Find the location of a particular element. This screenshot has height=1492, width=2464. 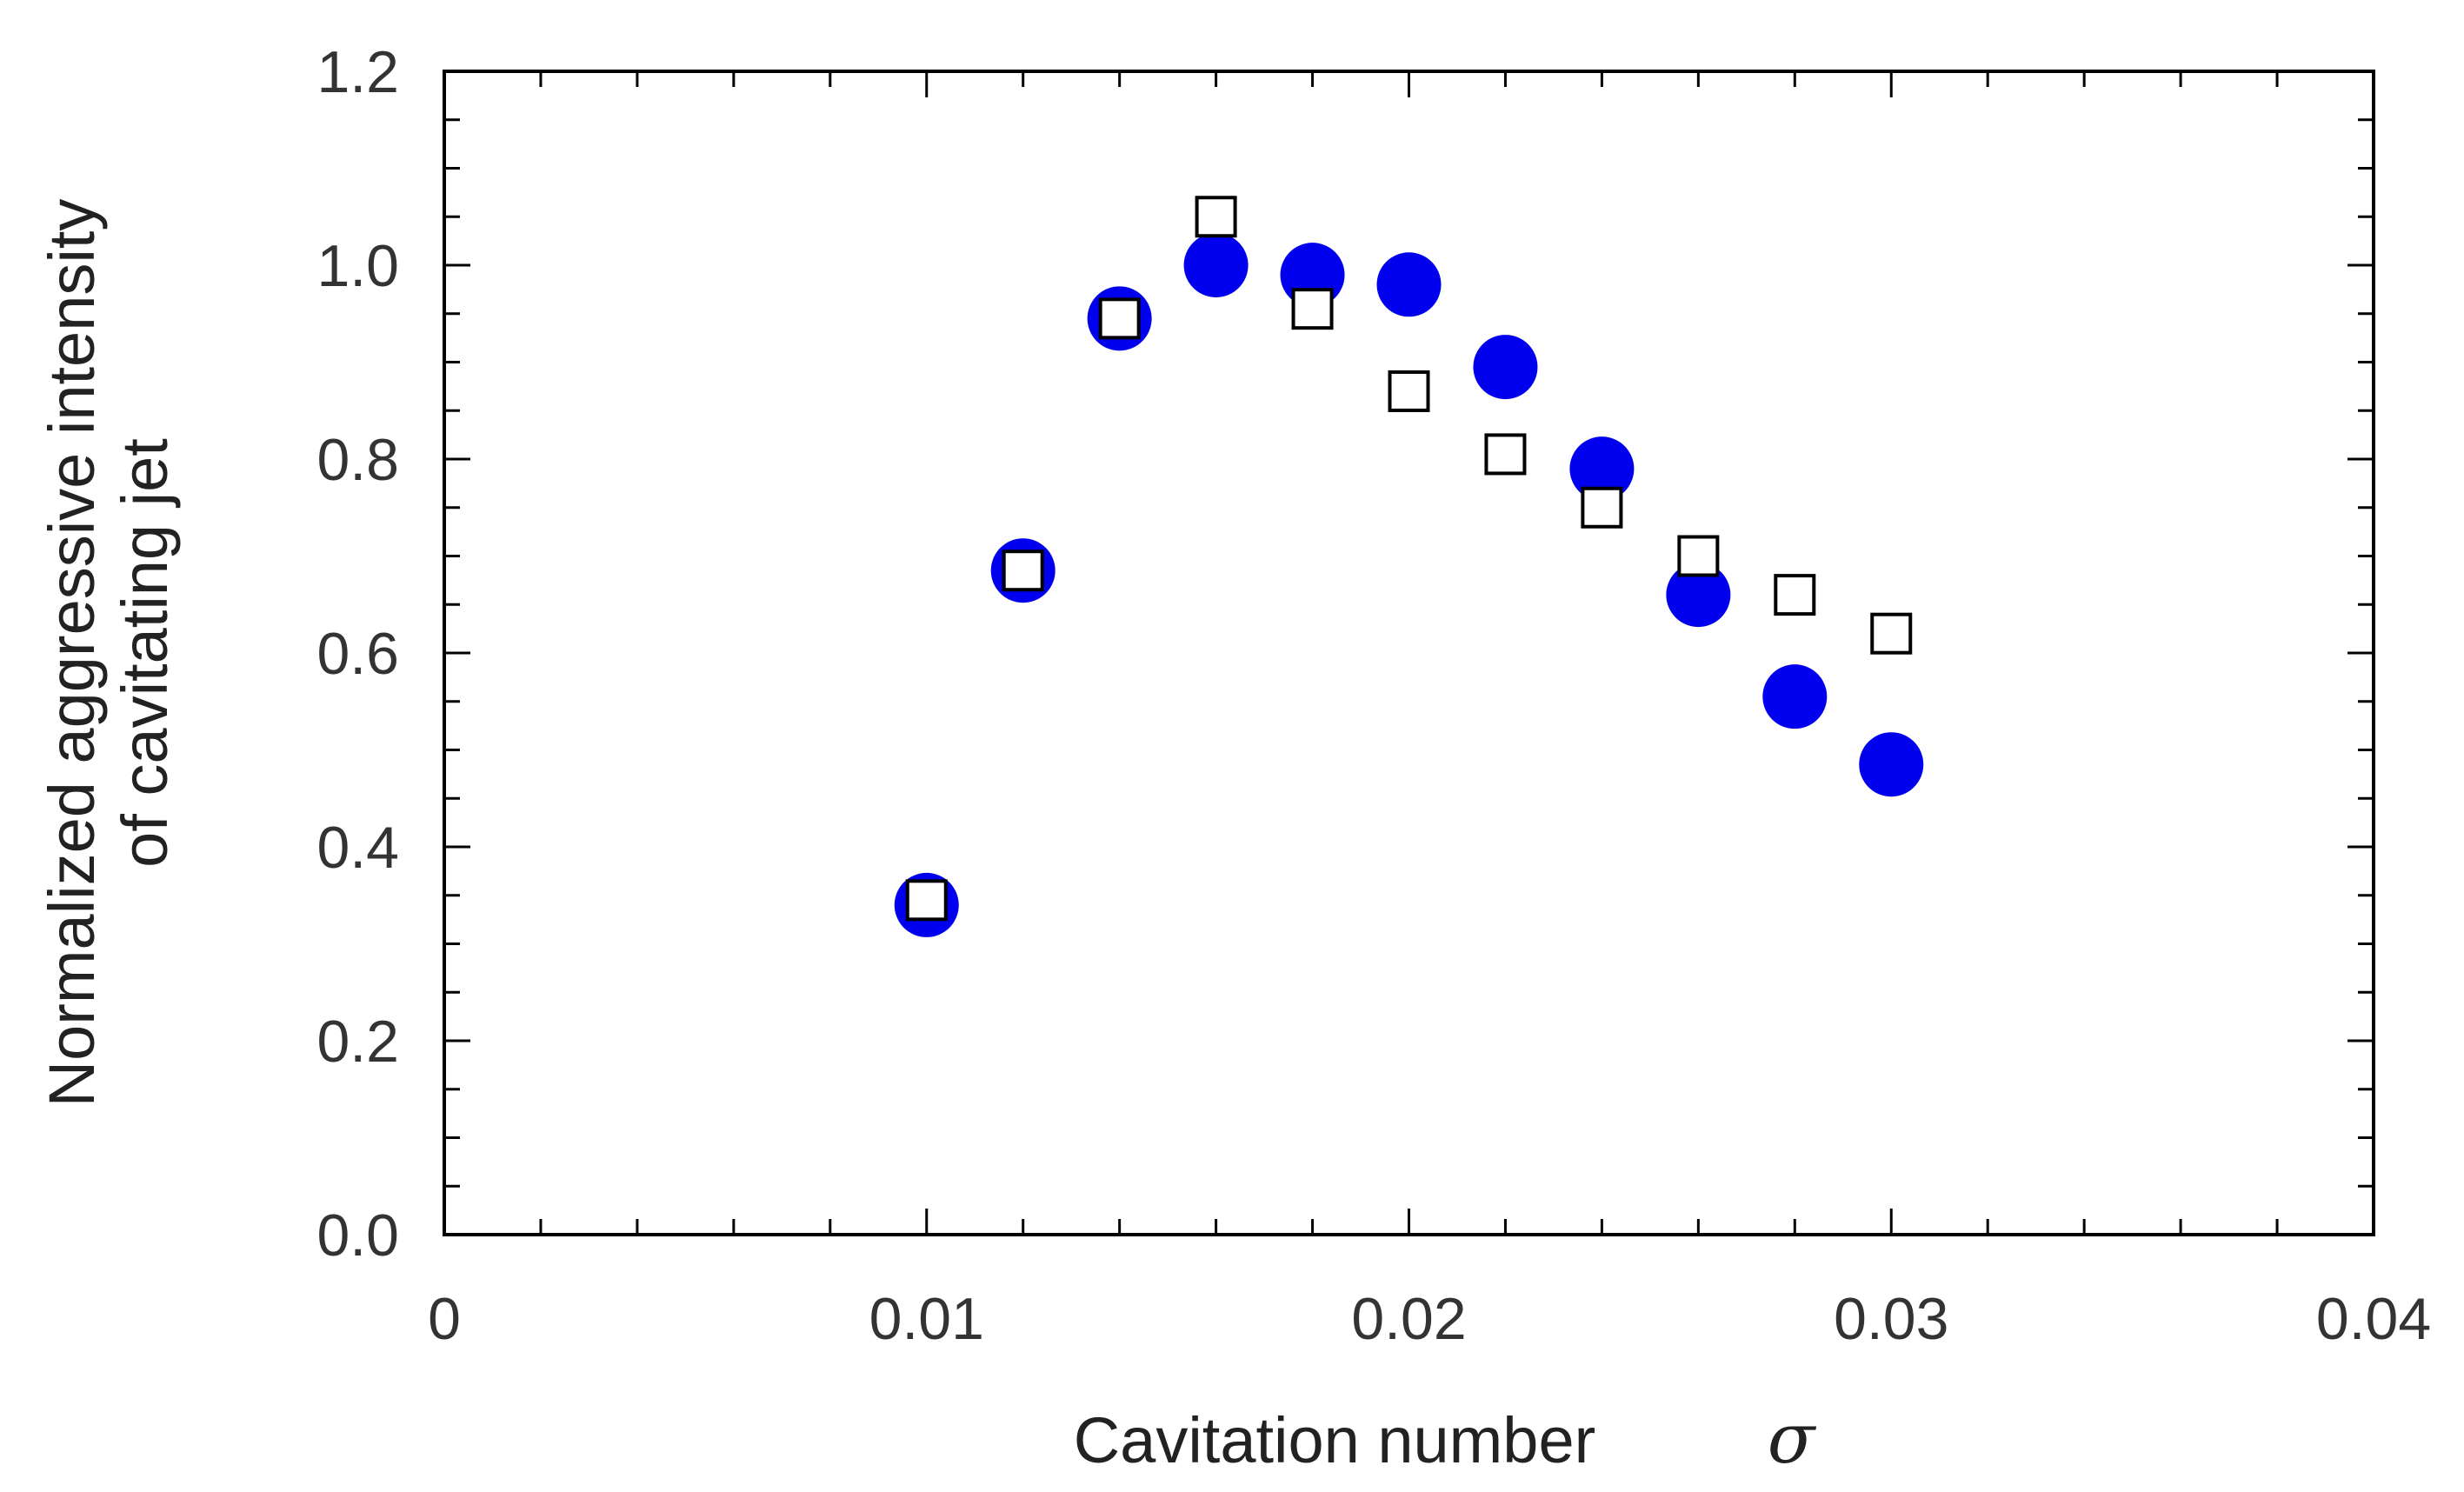

y-tick-label: 0.0 is located at coordinates (357, 1236).